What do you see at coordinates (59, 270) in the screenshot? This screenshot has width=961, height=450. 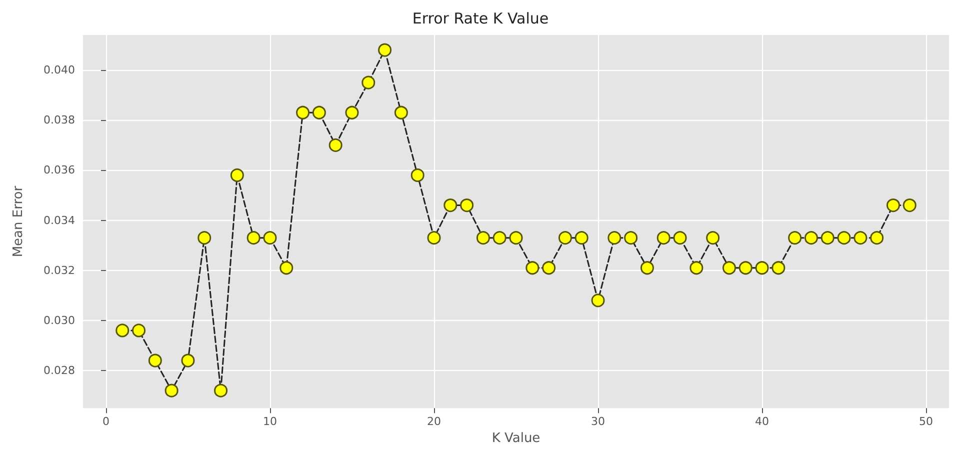 I see `y-tick-label: 0.032` at bounding box center [59, 270].